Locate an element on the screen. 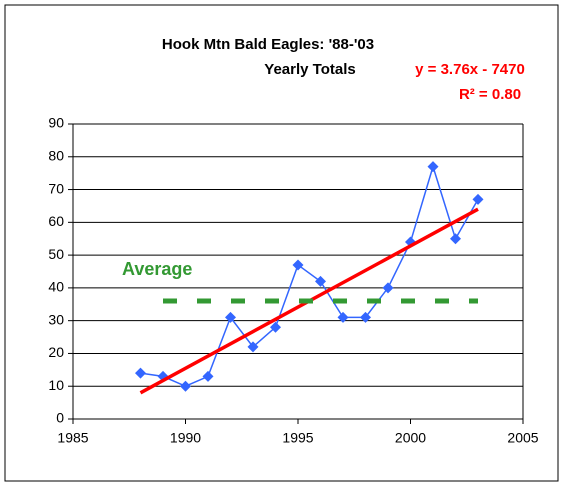 The width and height of the screenshot is (564, 487). x-tick-label: 1985 is located at coordinates (72, 438).